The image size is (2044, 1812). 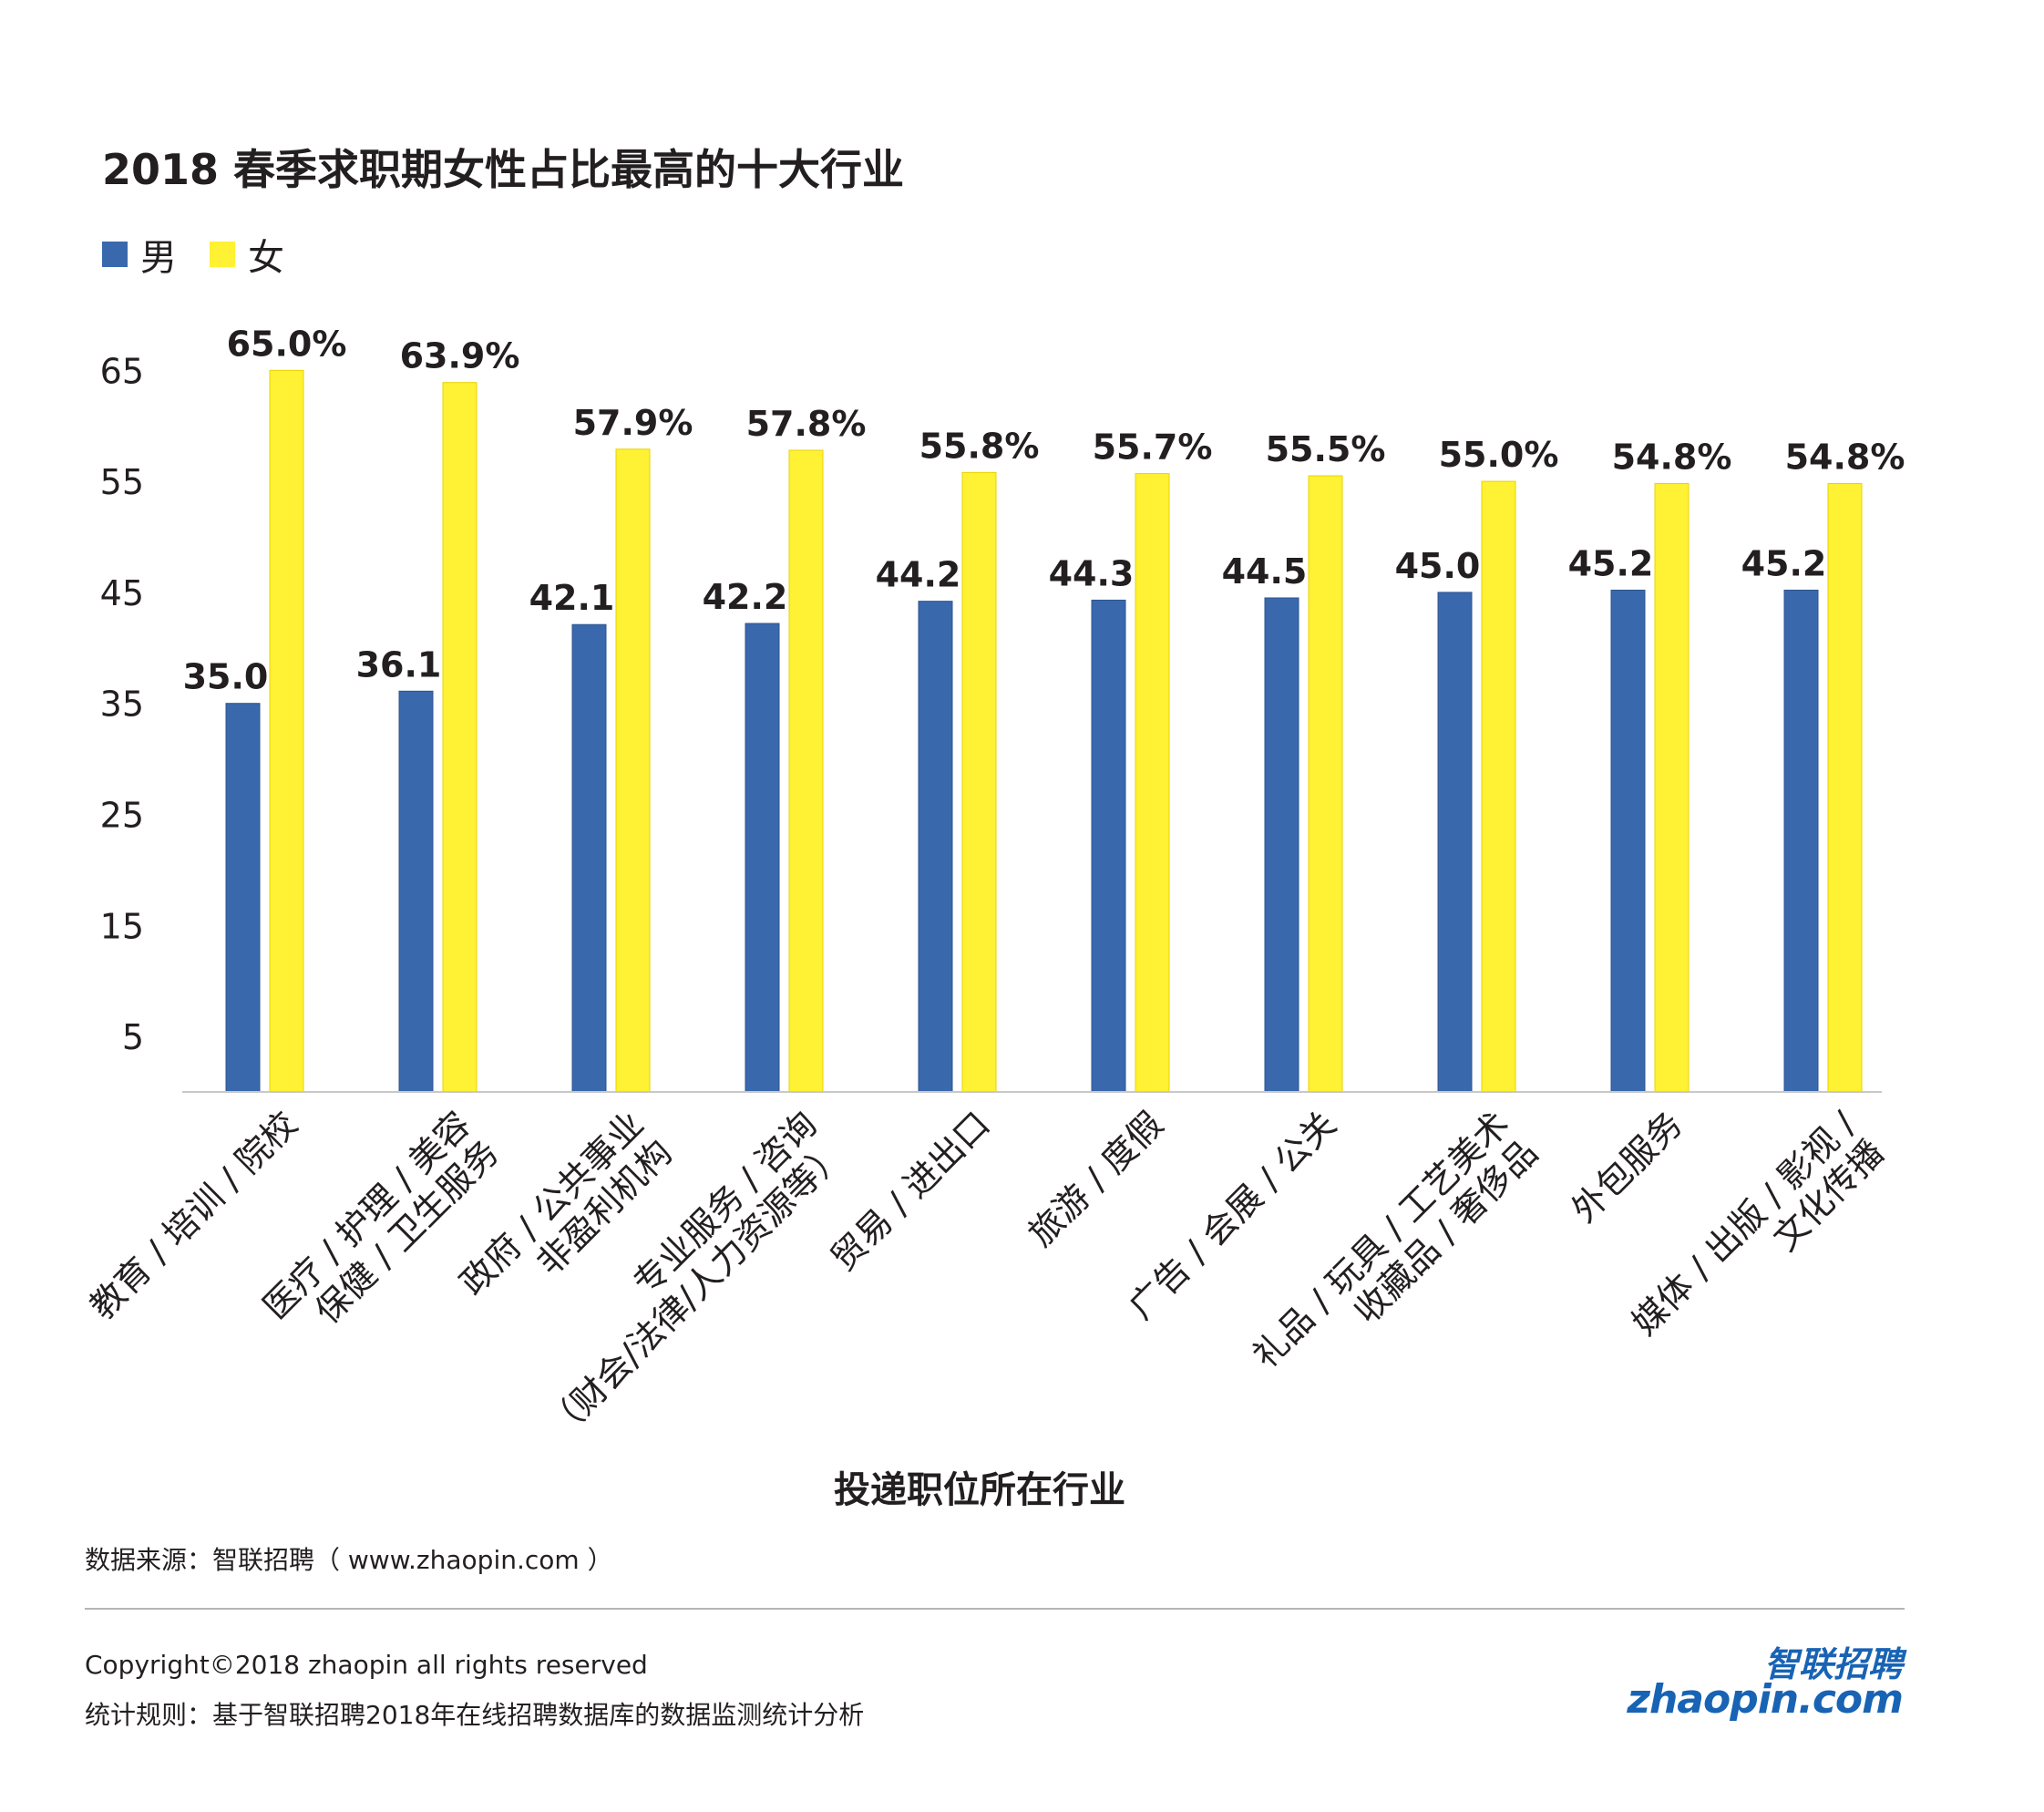 What do you see at coordinates (979, 446) in the screenshot?
I see `data-label: 55.8%` at bounding box center [979, 446].